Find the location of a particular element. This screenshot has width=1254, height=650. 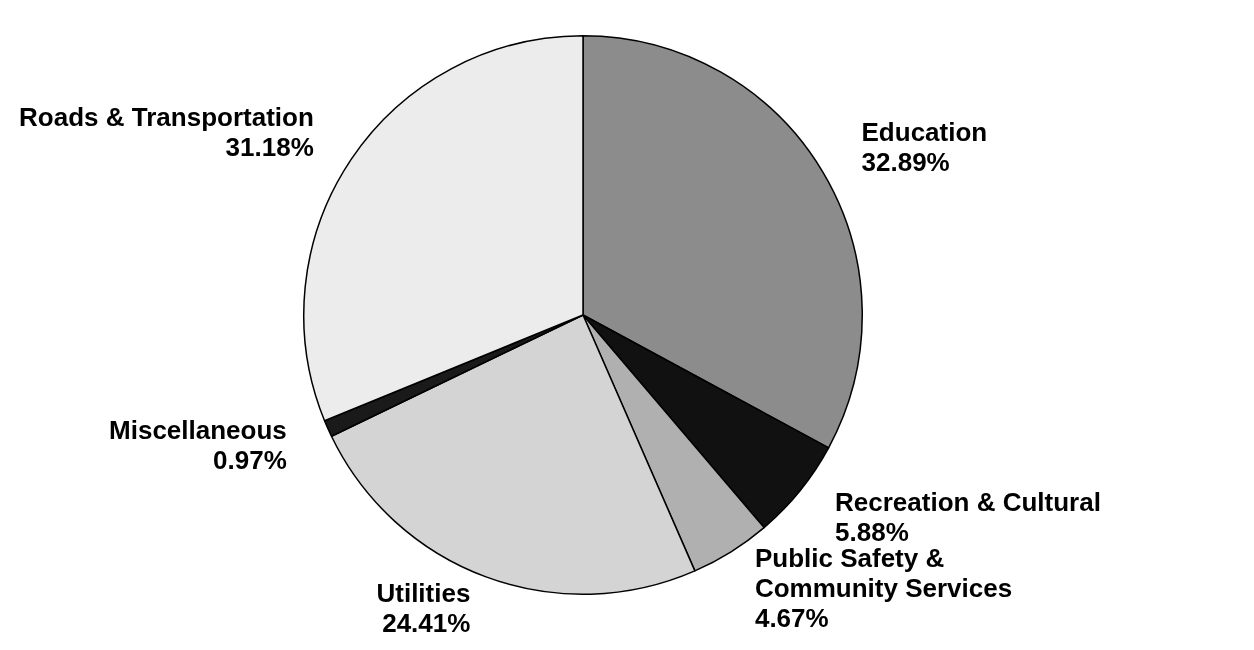

data-label: 32.89% is located at coordinates (905, 162).